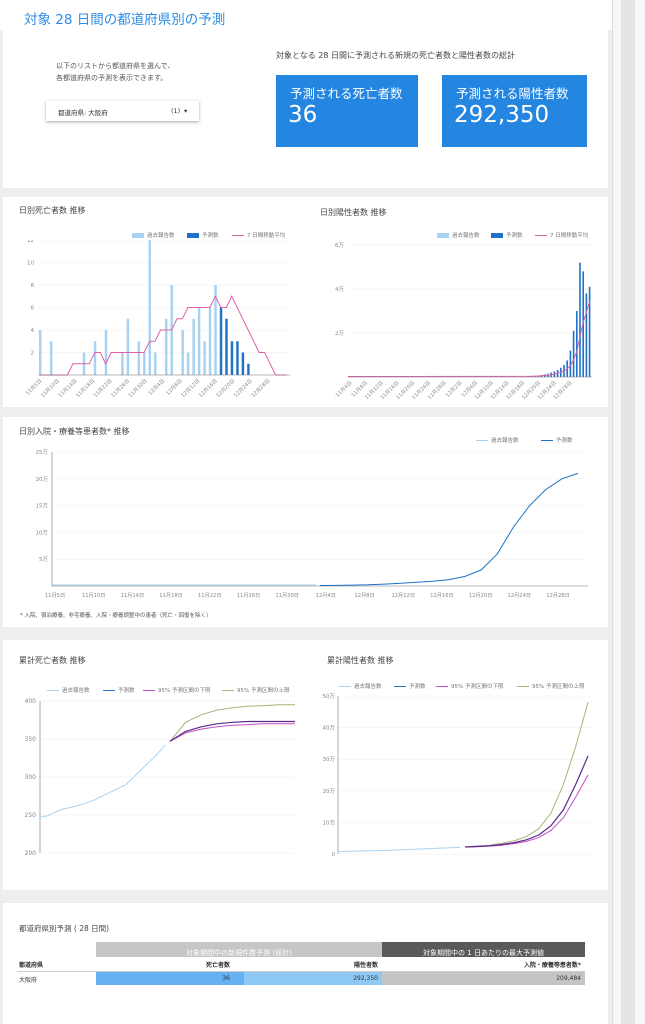 The image size is (645, 1024). Describe the element at coordinates (115, 66) in the screenshot. I see `intro-text-line1: 以下のリストから都道府県を選んで、` at that location.